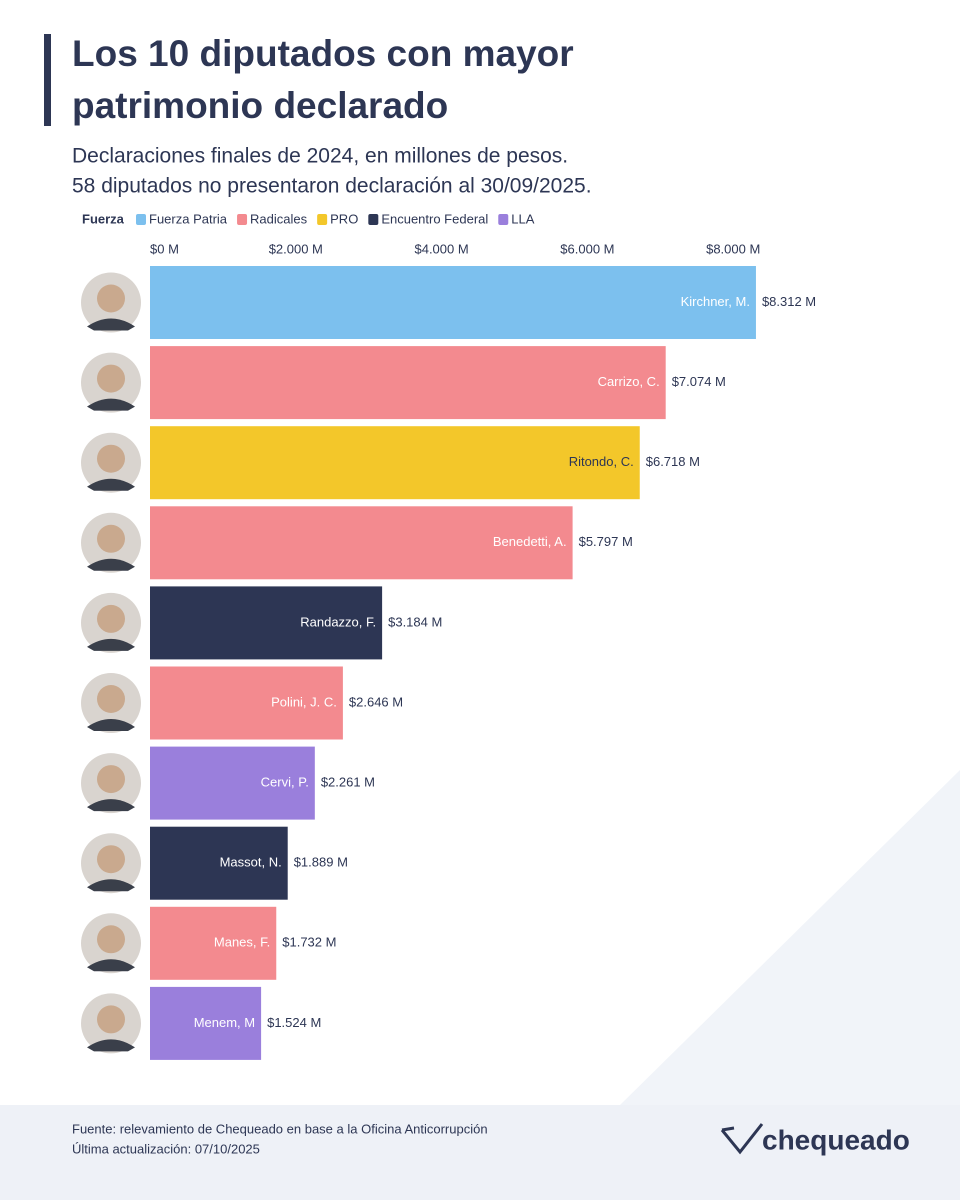 The height and width of the screenshot is (1200, 960). What do you see at coordinates (321, 862) in the screenshot?
I see `value-label: $1.889 M` at bounding box center [321, 862].